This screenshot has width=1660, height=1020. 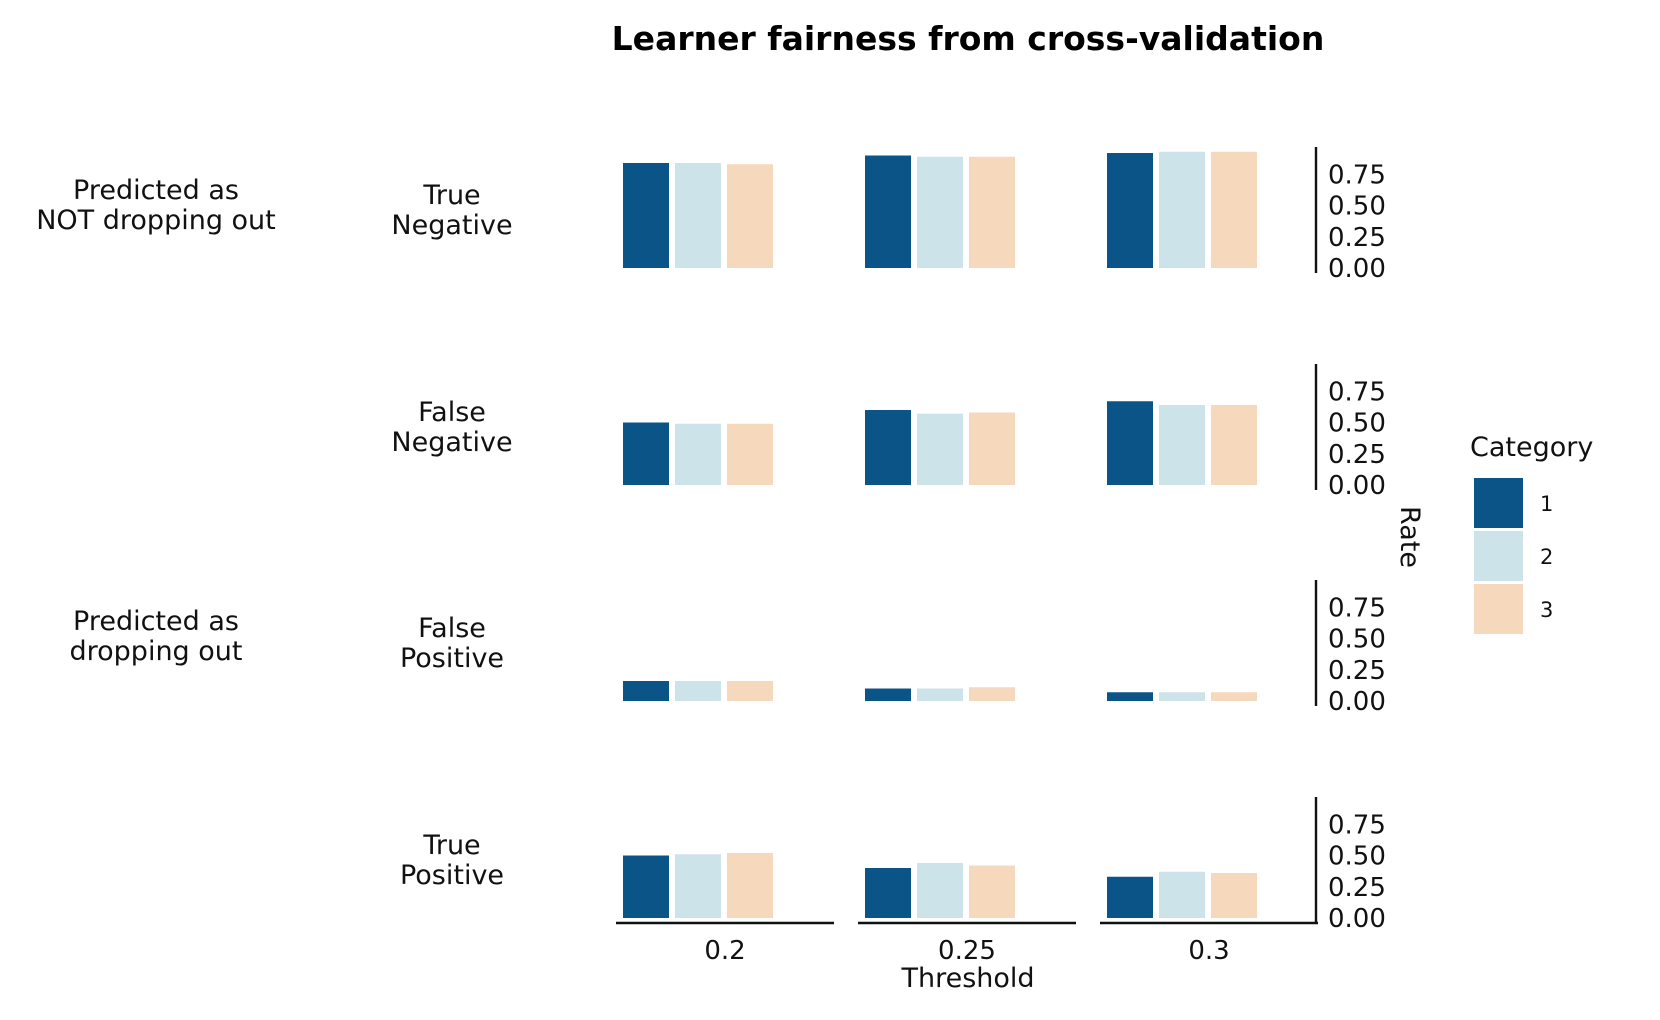 What do you see at coordinates (1208, 951) in the screenshot?
I see `x-tick-label: 0.3` at bounding box center [1208, 951].